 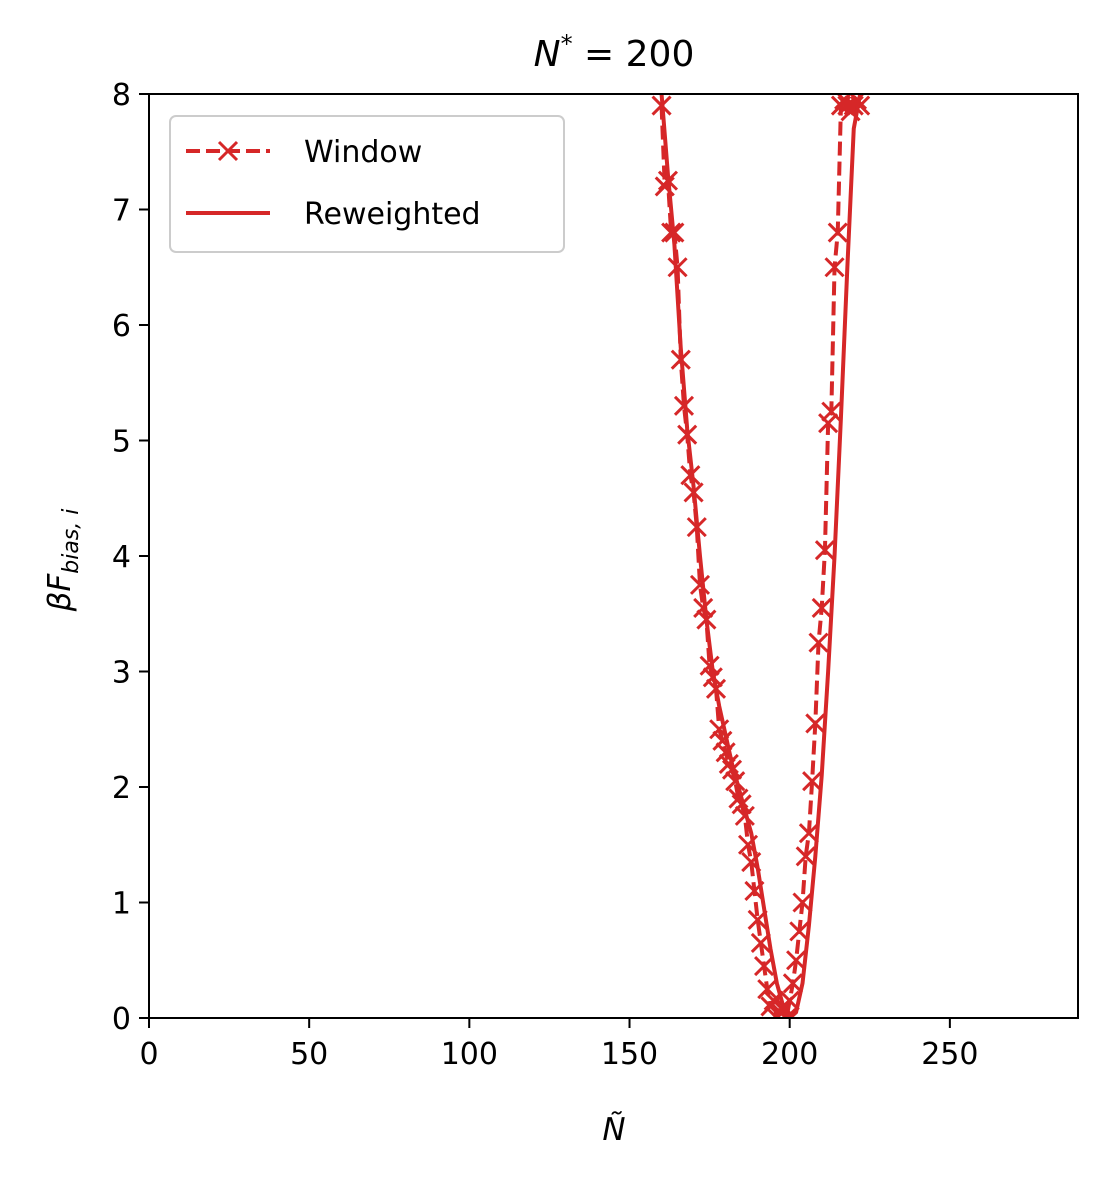 I want to click on y-tick-label: 0, so click(x=121, y=1019).